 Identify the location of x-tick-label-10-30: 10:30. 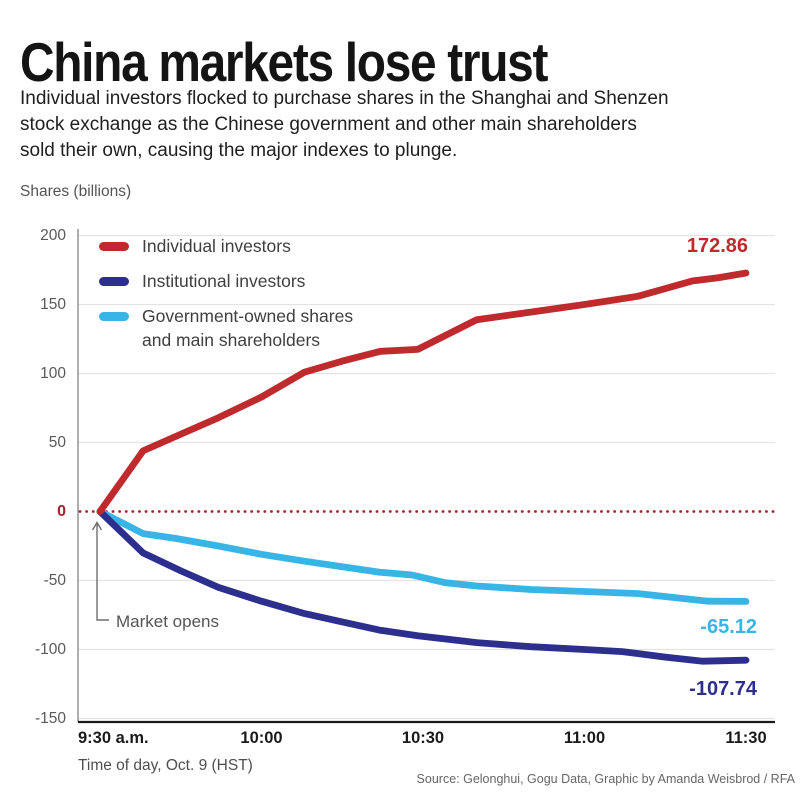
(423, 738).